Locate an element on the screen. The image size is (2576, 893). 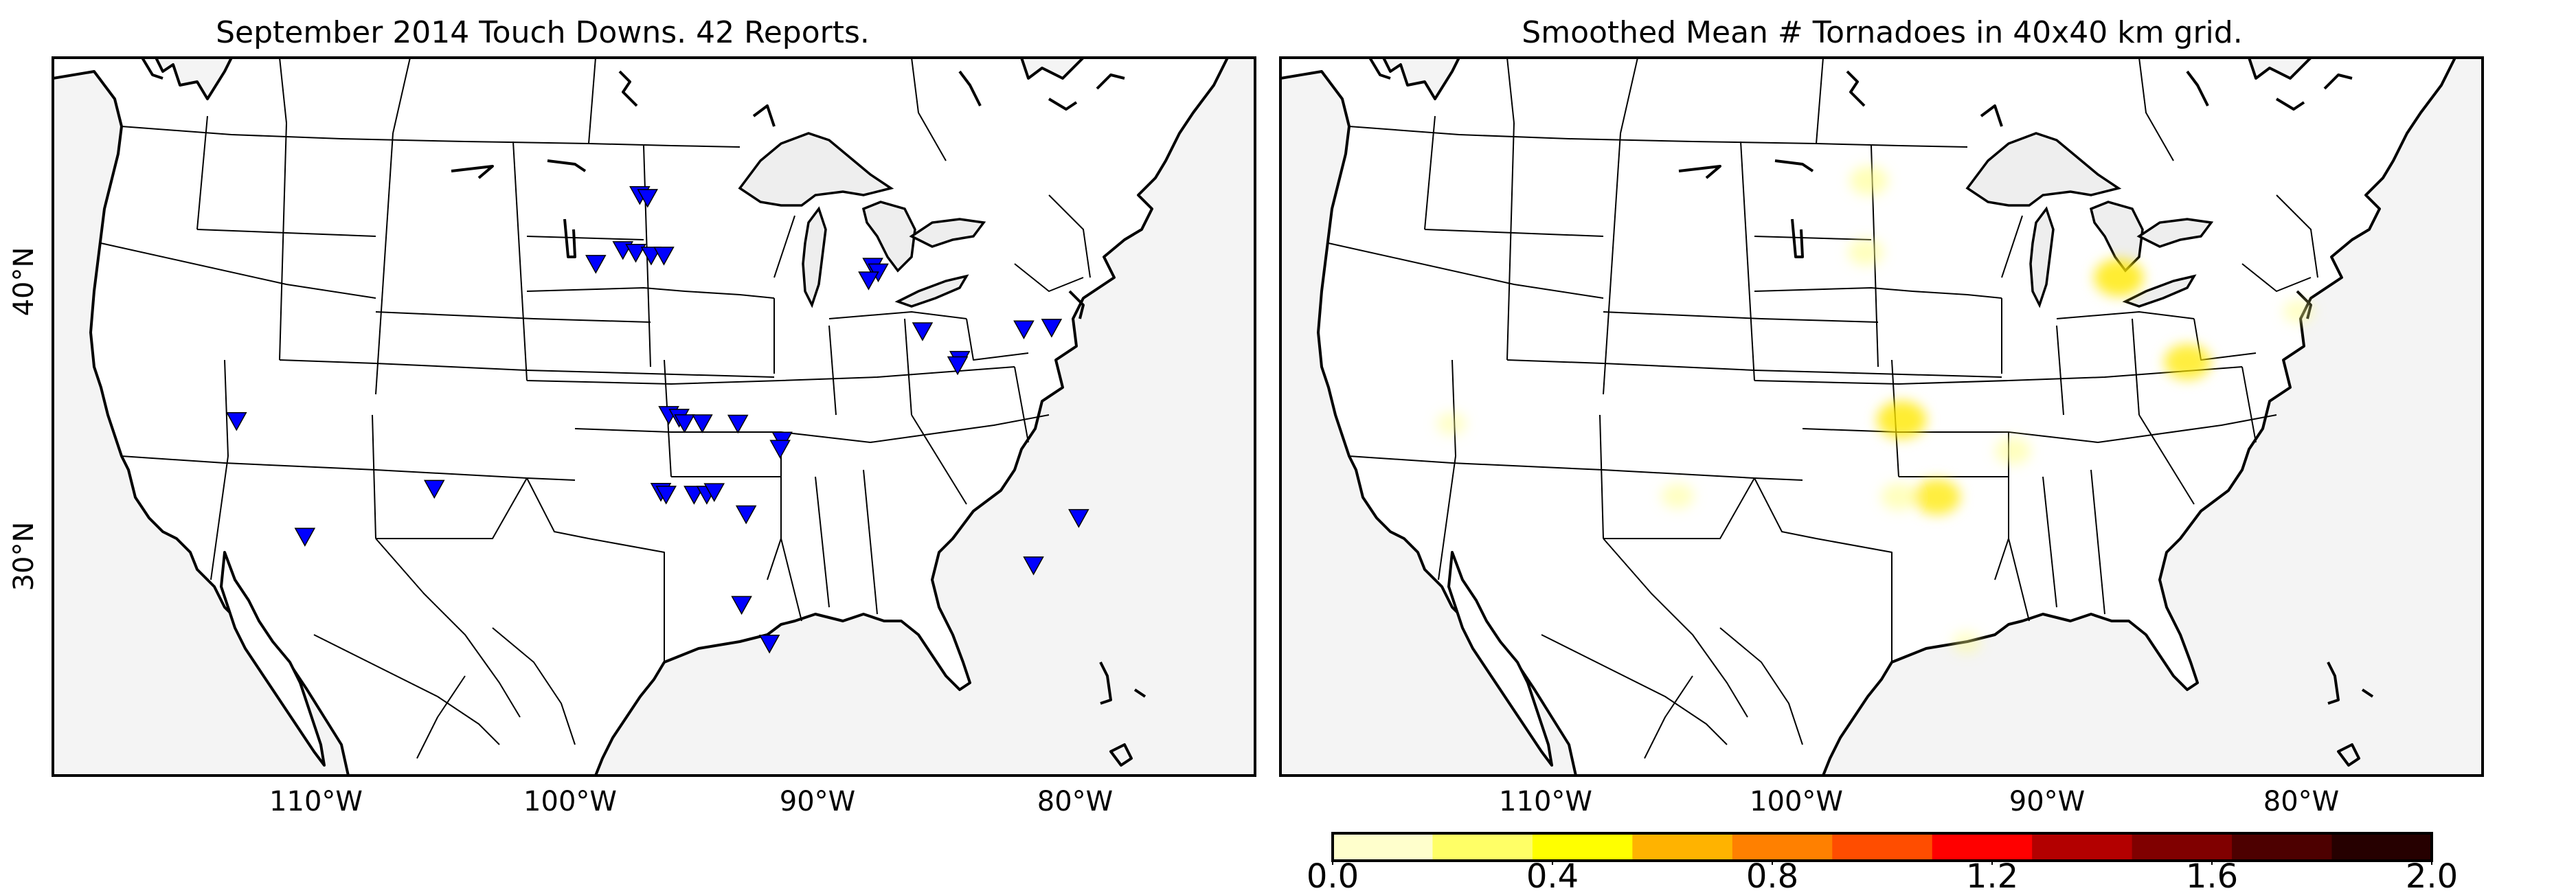
colorbar-tick-label: 0.8 is located at coordinates (1772, 875).